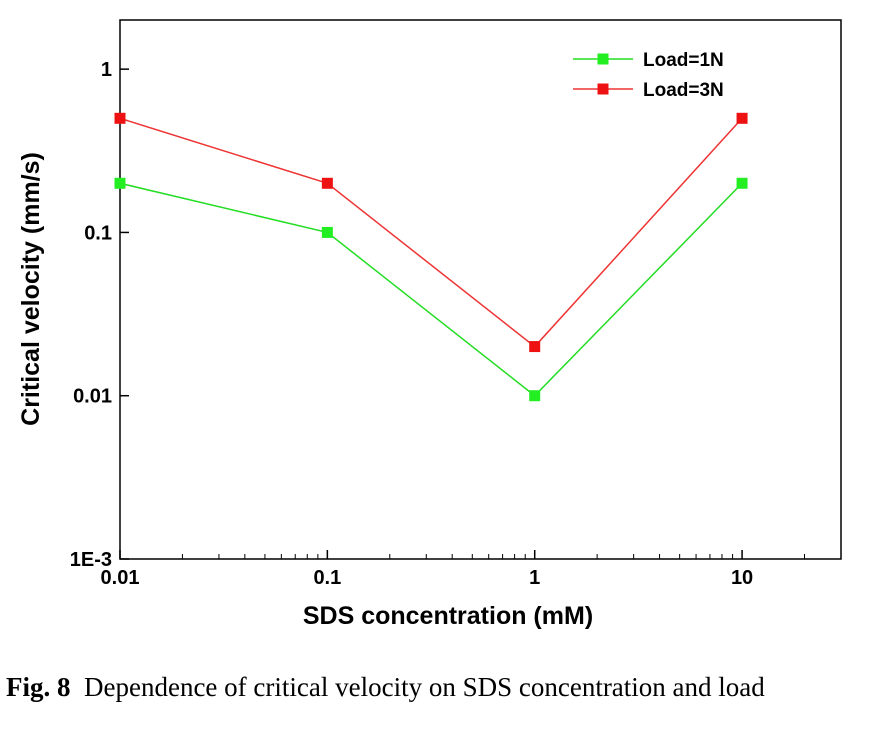 The image size is (882, 748). I want to click on legend-label: Load=3N, so click(683, 90).